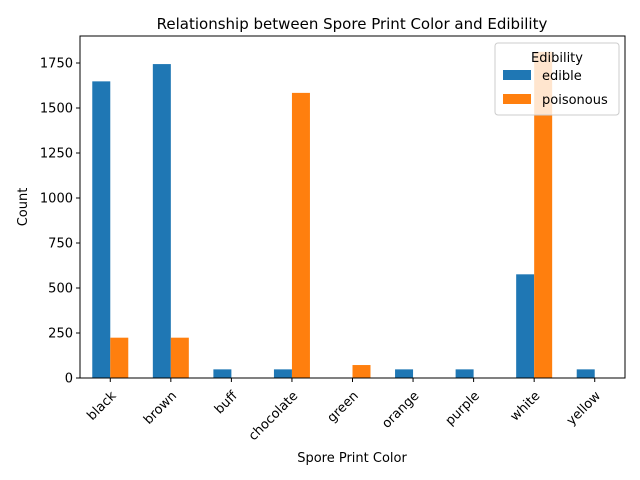 The width and height of the screenshot is (640, 480). Describe the element at coordinates (557, 58) in the screenshot. I see `legend-title: Edibility` at that location.